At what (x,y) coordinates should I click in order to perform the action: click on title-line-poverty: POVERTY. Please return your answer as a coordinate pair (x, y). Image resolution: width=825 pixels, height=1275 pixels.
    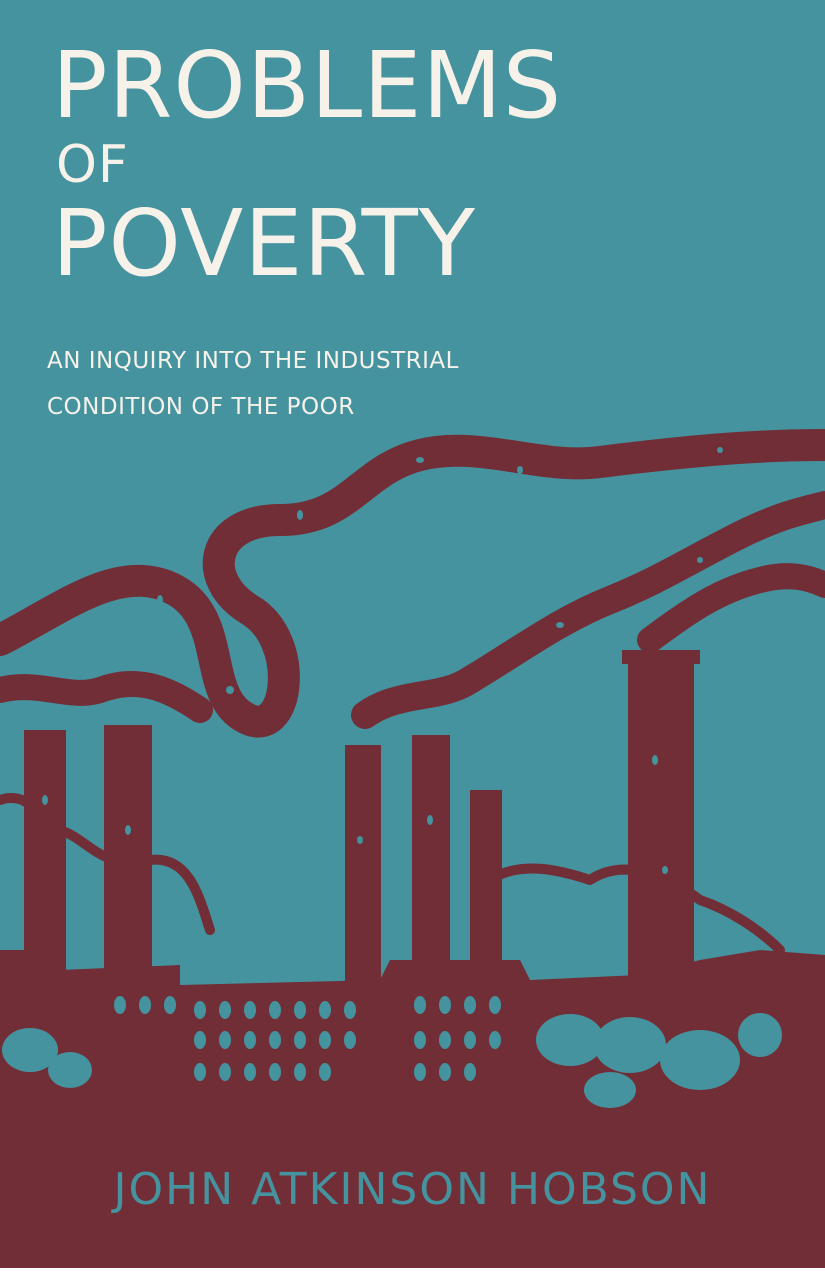
    Looking at the image, I should click on (264, 243).